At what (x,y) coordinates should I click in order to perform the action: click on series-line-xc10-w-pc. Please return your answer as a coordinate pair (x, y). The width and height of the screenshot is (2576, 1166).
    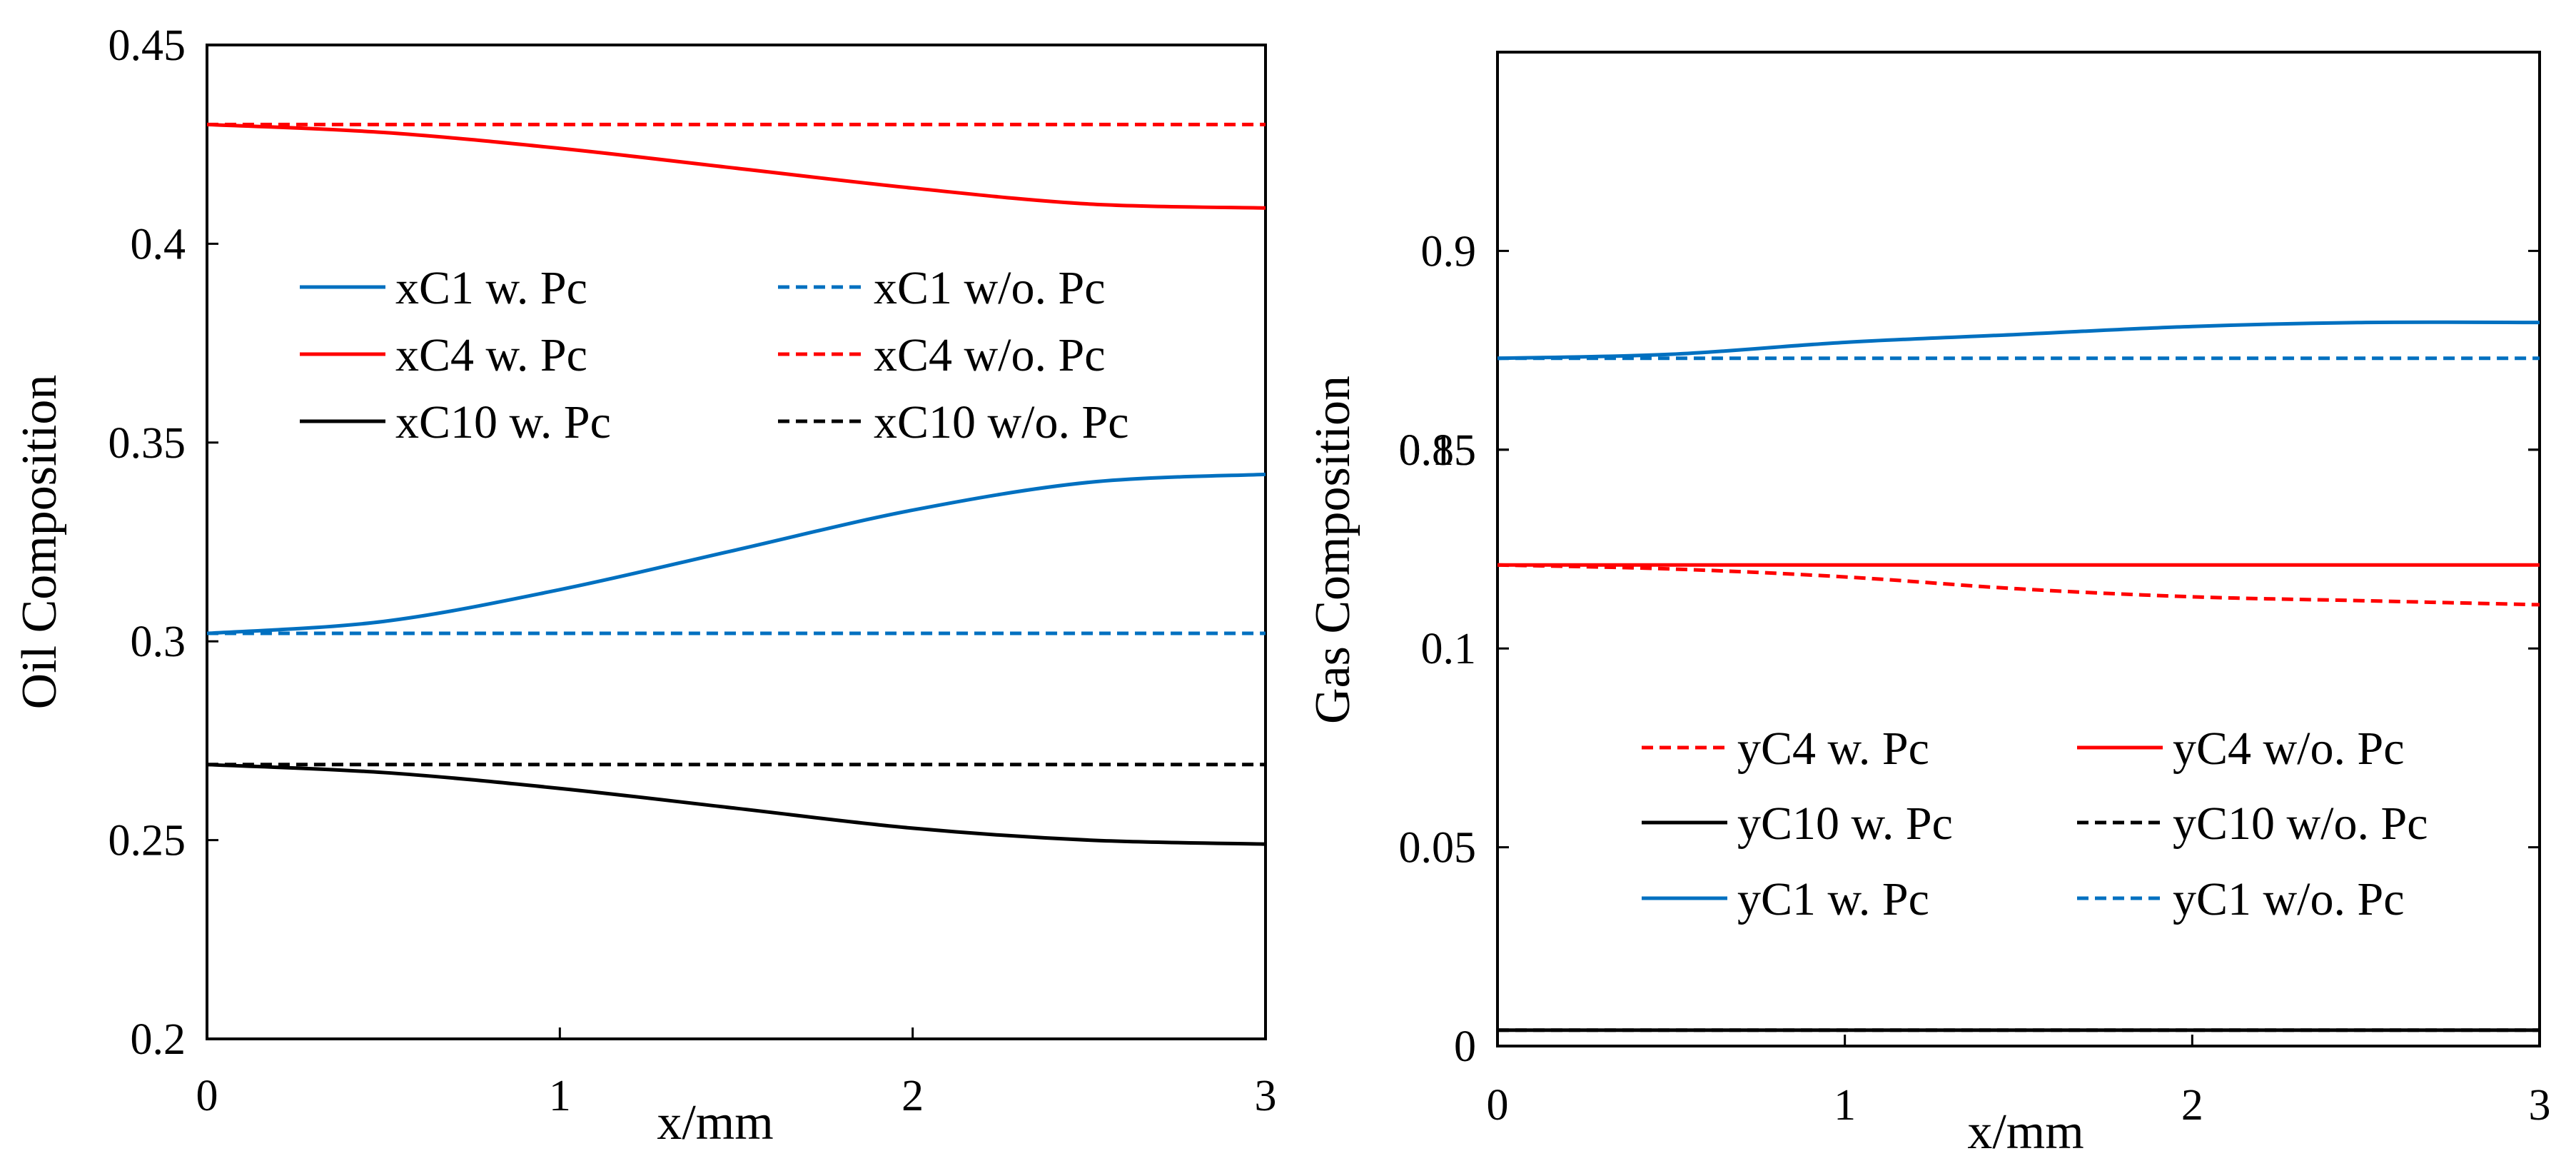
    Looking at the image, I should click on (736, 804).